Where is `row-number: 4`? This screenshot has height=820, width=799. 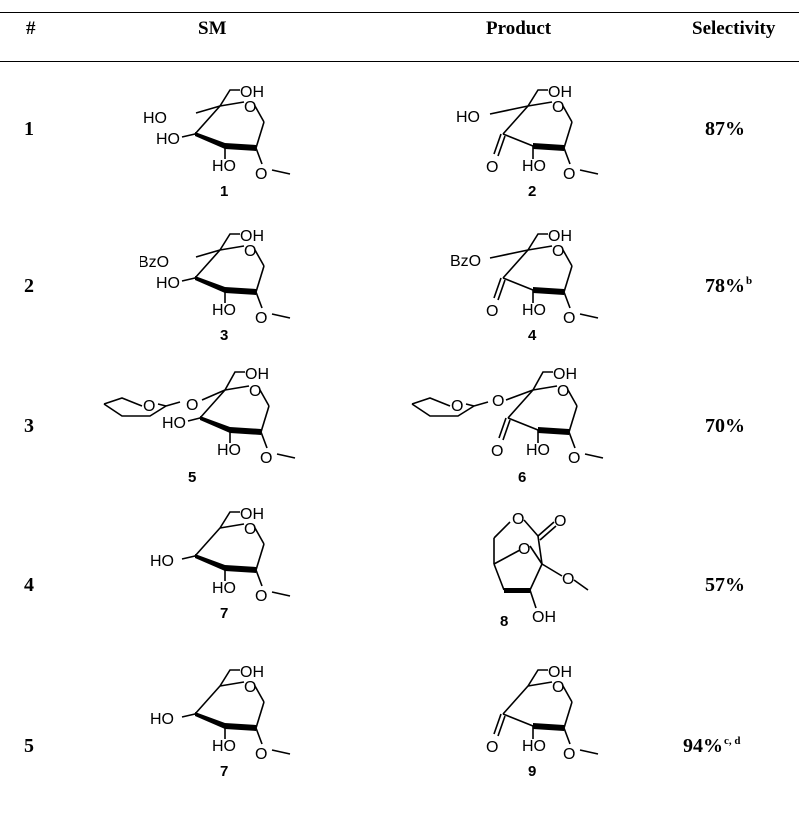 row-number: 4 is located at coordinates (29, 585).